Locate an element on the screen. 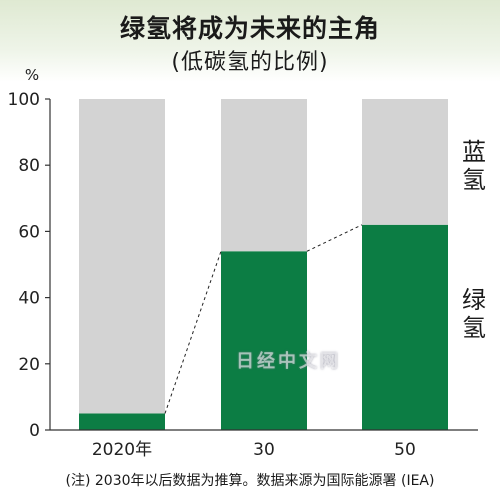 This screenshot has width=500, height=500. series-label-green-hydrogen-char-1: 氢 is located at coordinates (474, 328).